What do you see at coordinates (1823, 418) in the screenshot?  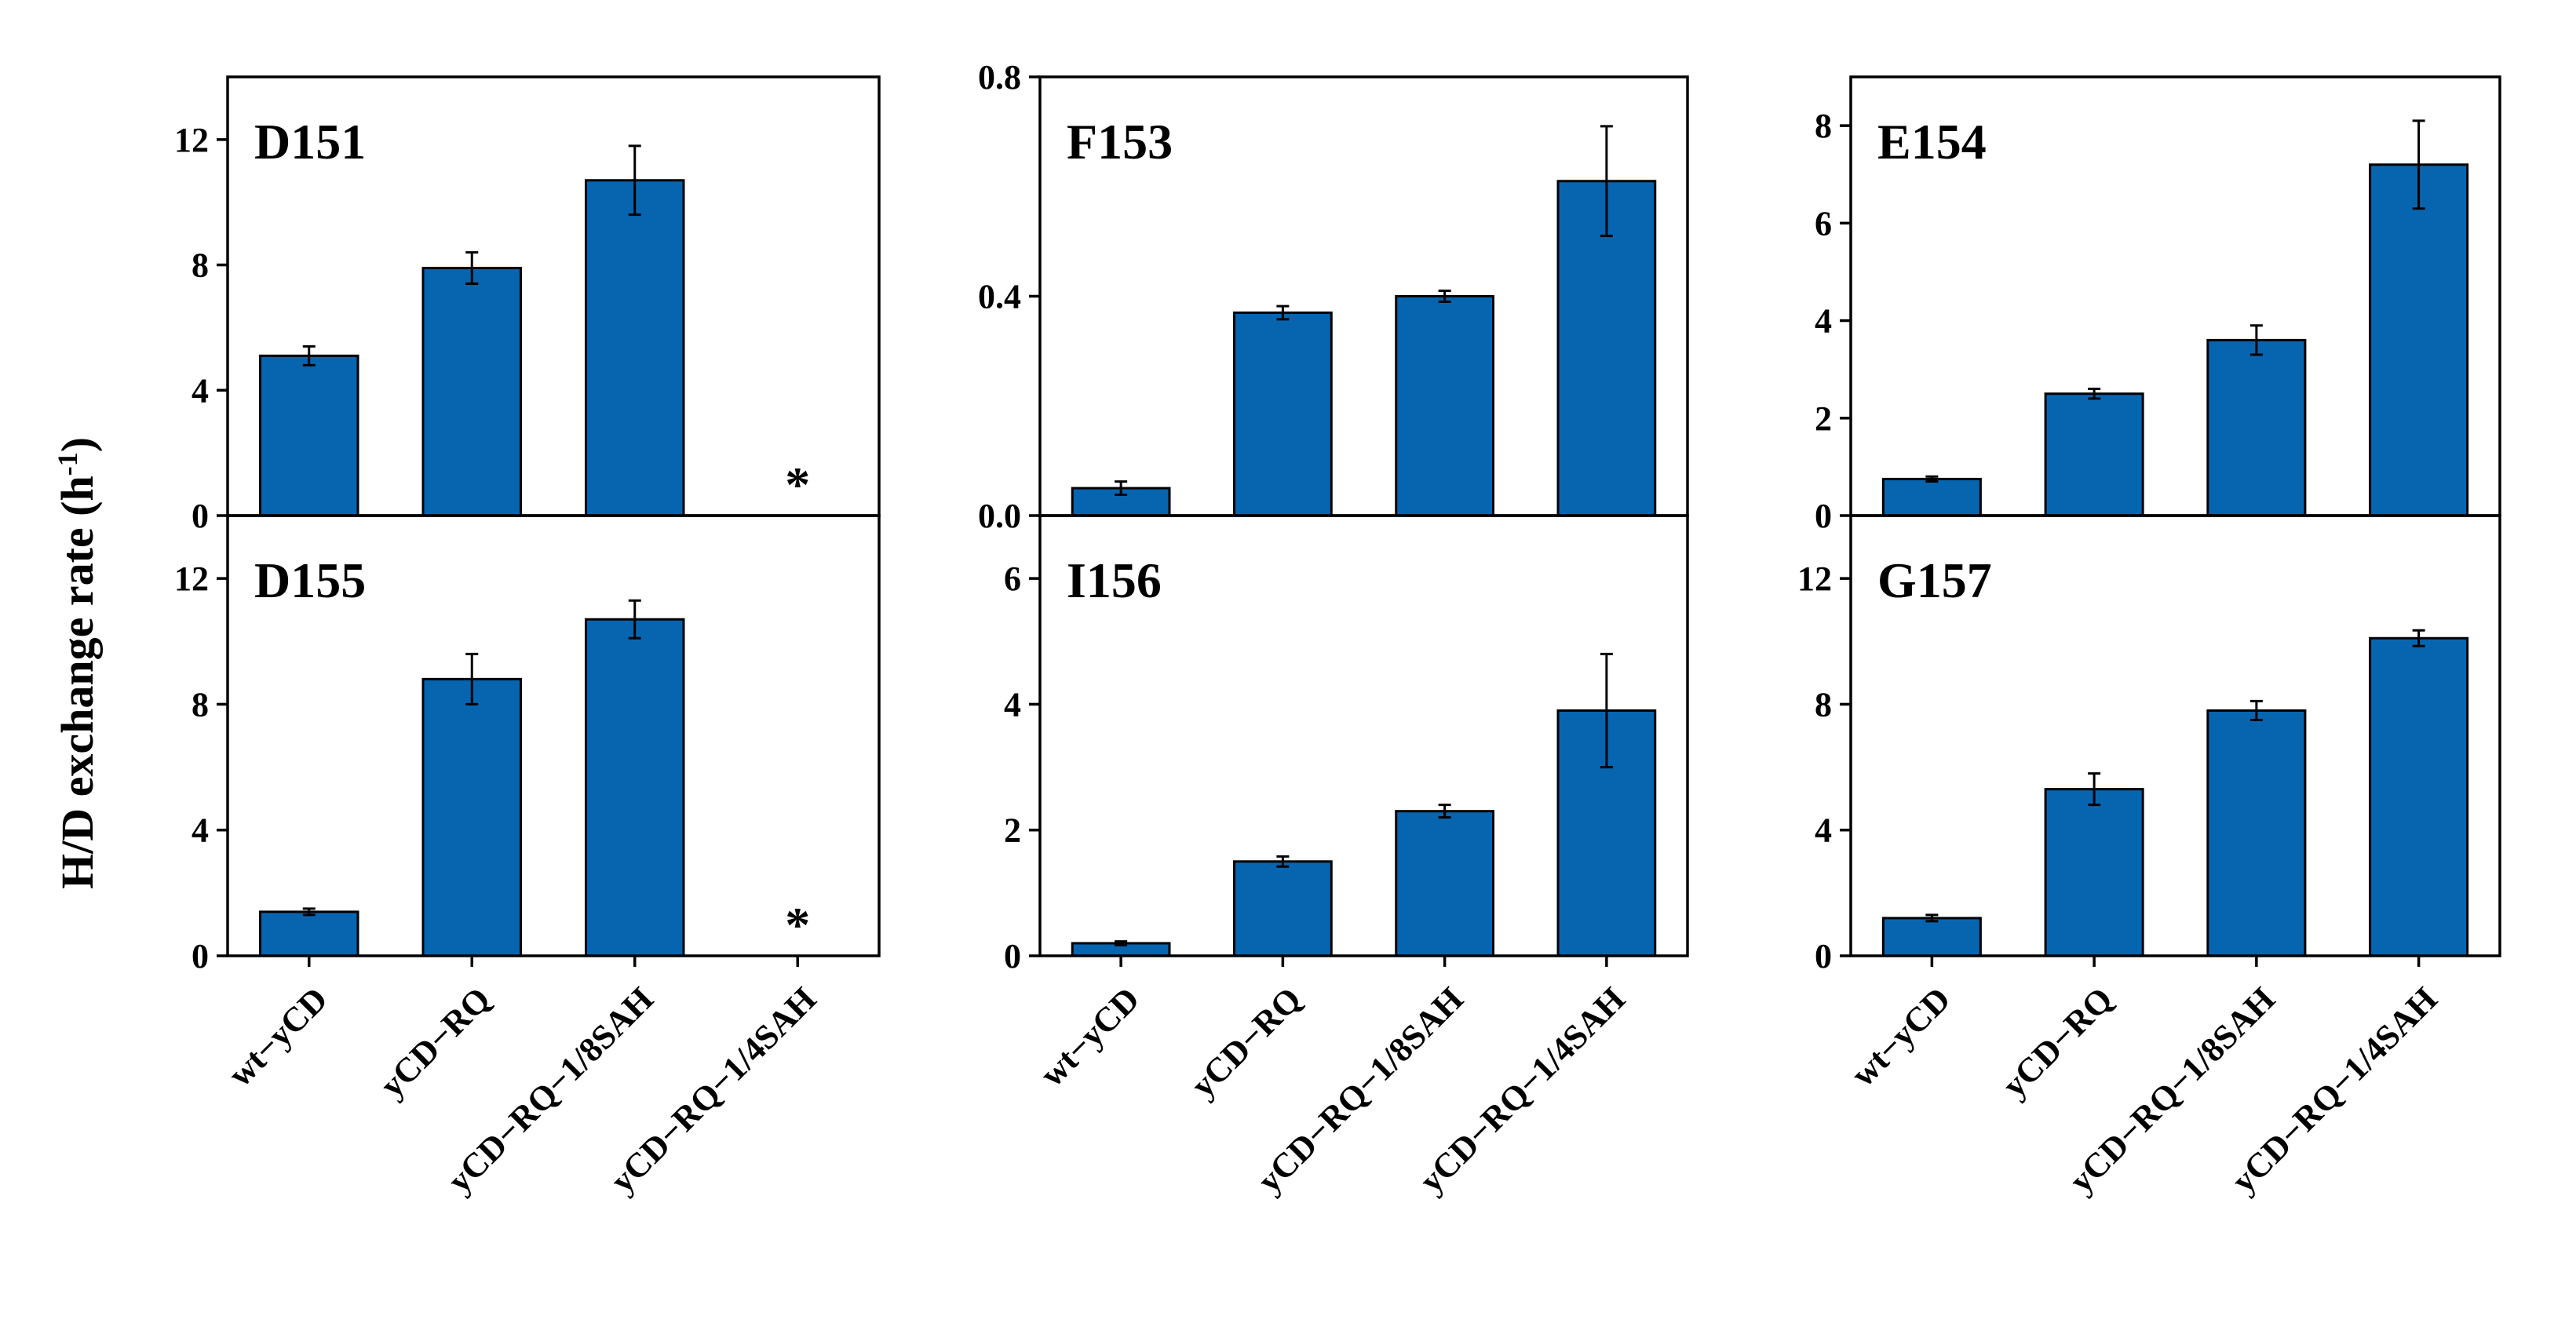 I see `y-tick-label-E154: 2` at bounding box center [1823, 418].